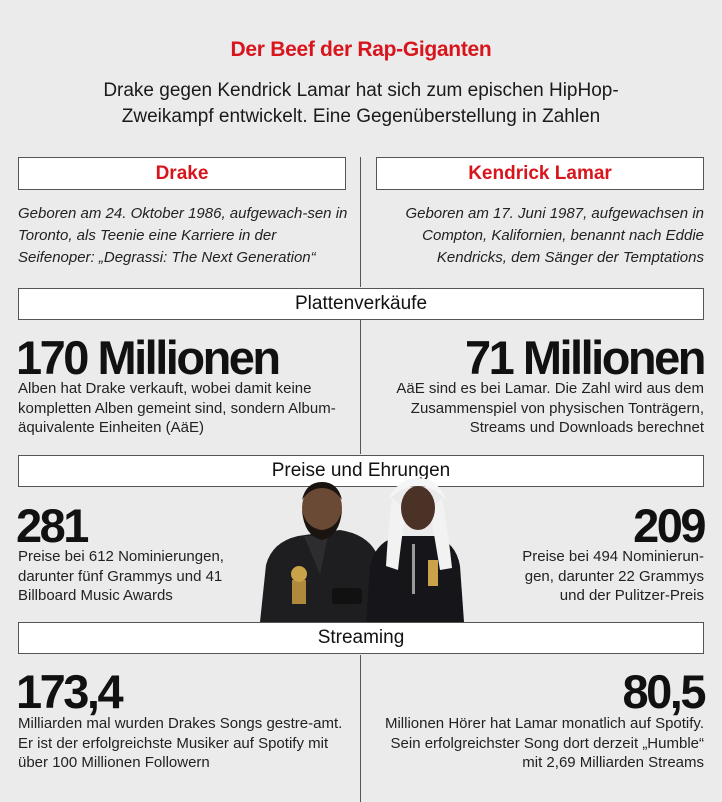 The height and width of the screenshot is (802, 722). What do you see at coordinates (70, 691) in the screenshot?
I see `drake-streams-value: 173,4` at bounding box center [70, 691].